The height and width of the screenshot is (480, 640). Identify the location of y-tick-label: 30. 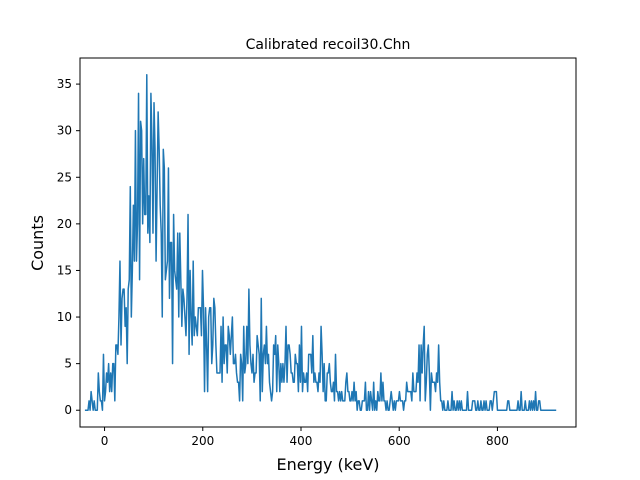
(64, 131).